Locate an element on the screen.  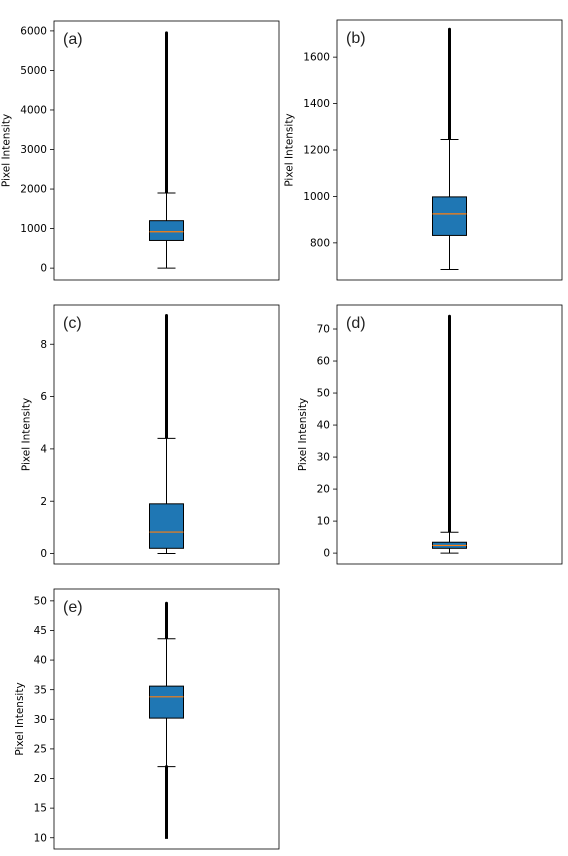
outliers-lower-point is located at coordinates (166, 789).